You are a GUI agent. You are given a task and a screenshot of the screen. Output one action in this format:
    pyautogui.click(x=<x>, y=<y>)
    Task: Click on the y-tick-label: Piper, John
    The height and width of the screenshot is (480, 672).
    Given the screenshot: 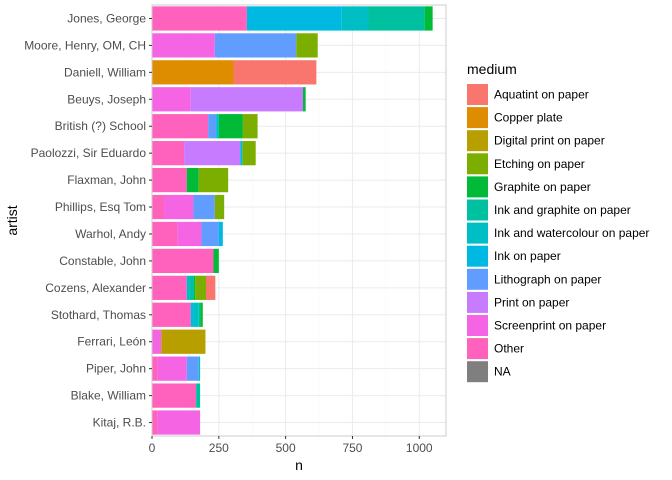 What is the action you would take?
    pyautogui.click(x=116, y=369)
    